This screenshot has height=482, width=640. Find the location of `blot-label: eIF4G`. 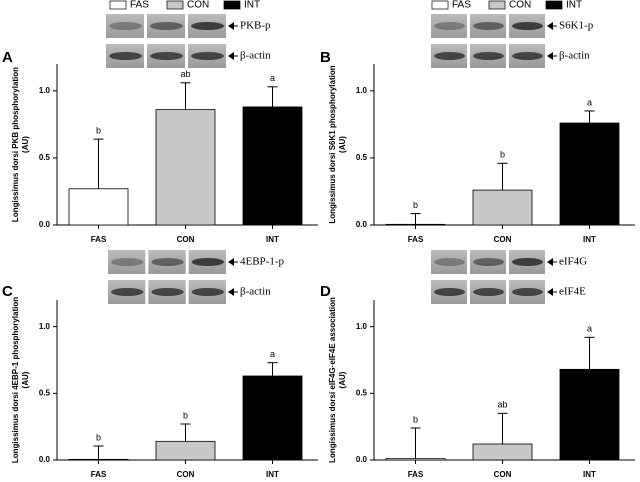

blot-label: eIF4G is located at coordinates (573, 262).